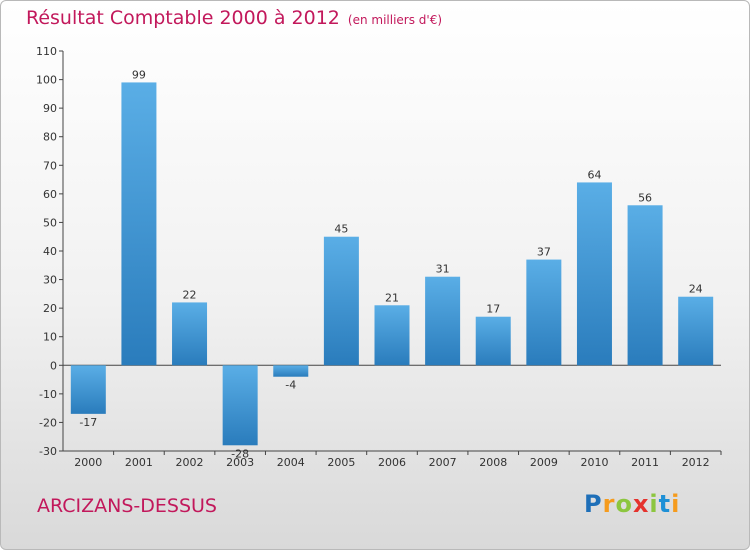 This screenshot has height=550, width=750. I want to click on logo-letter: x, so click(641, 504).